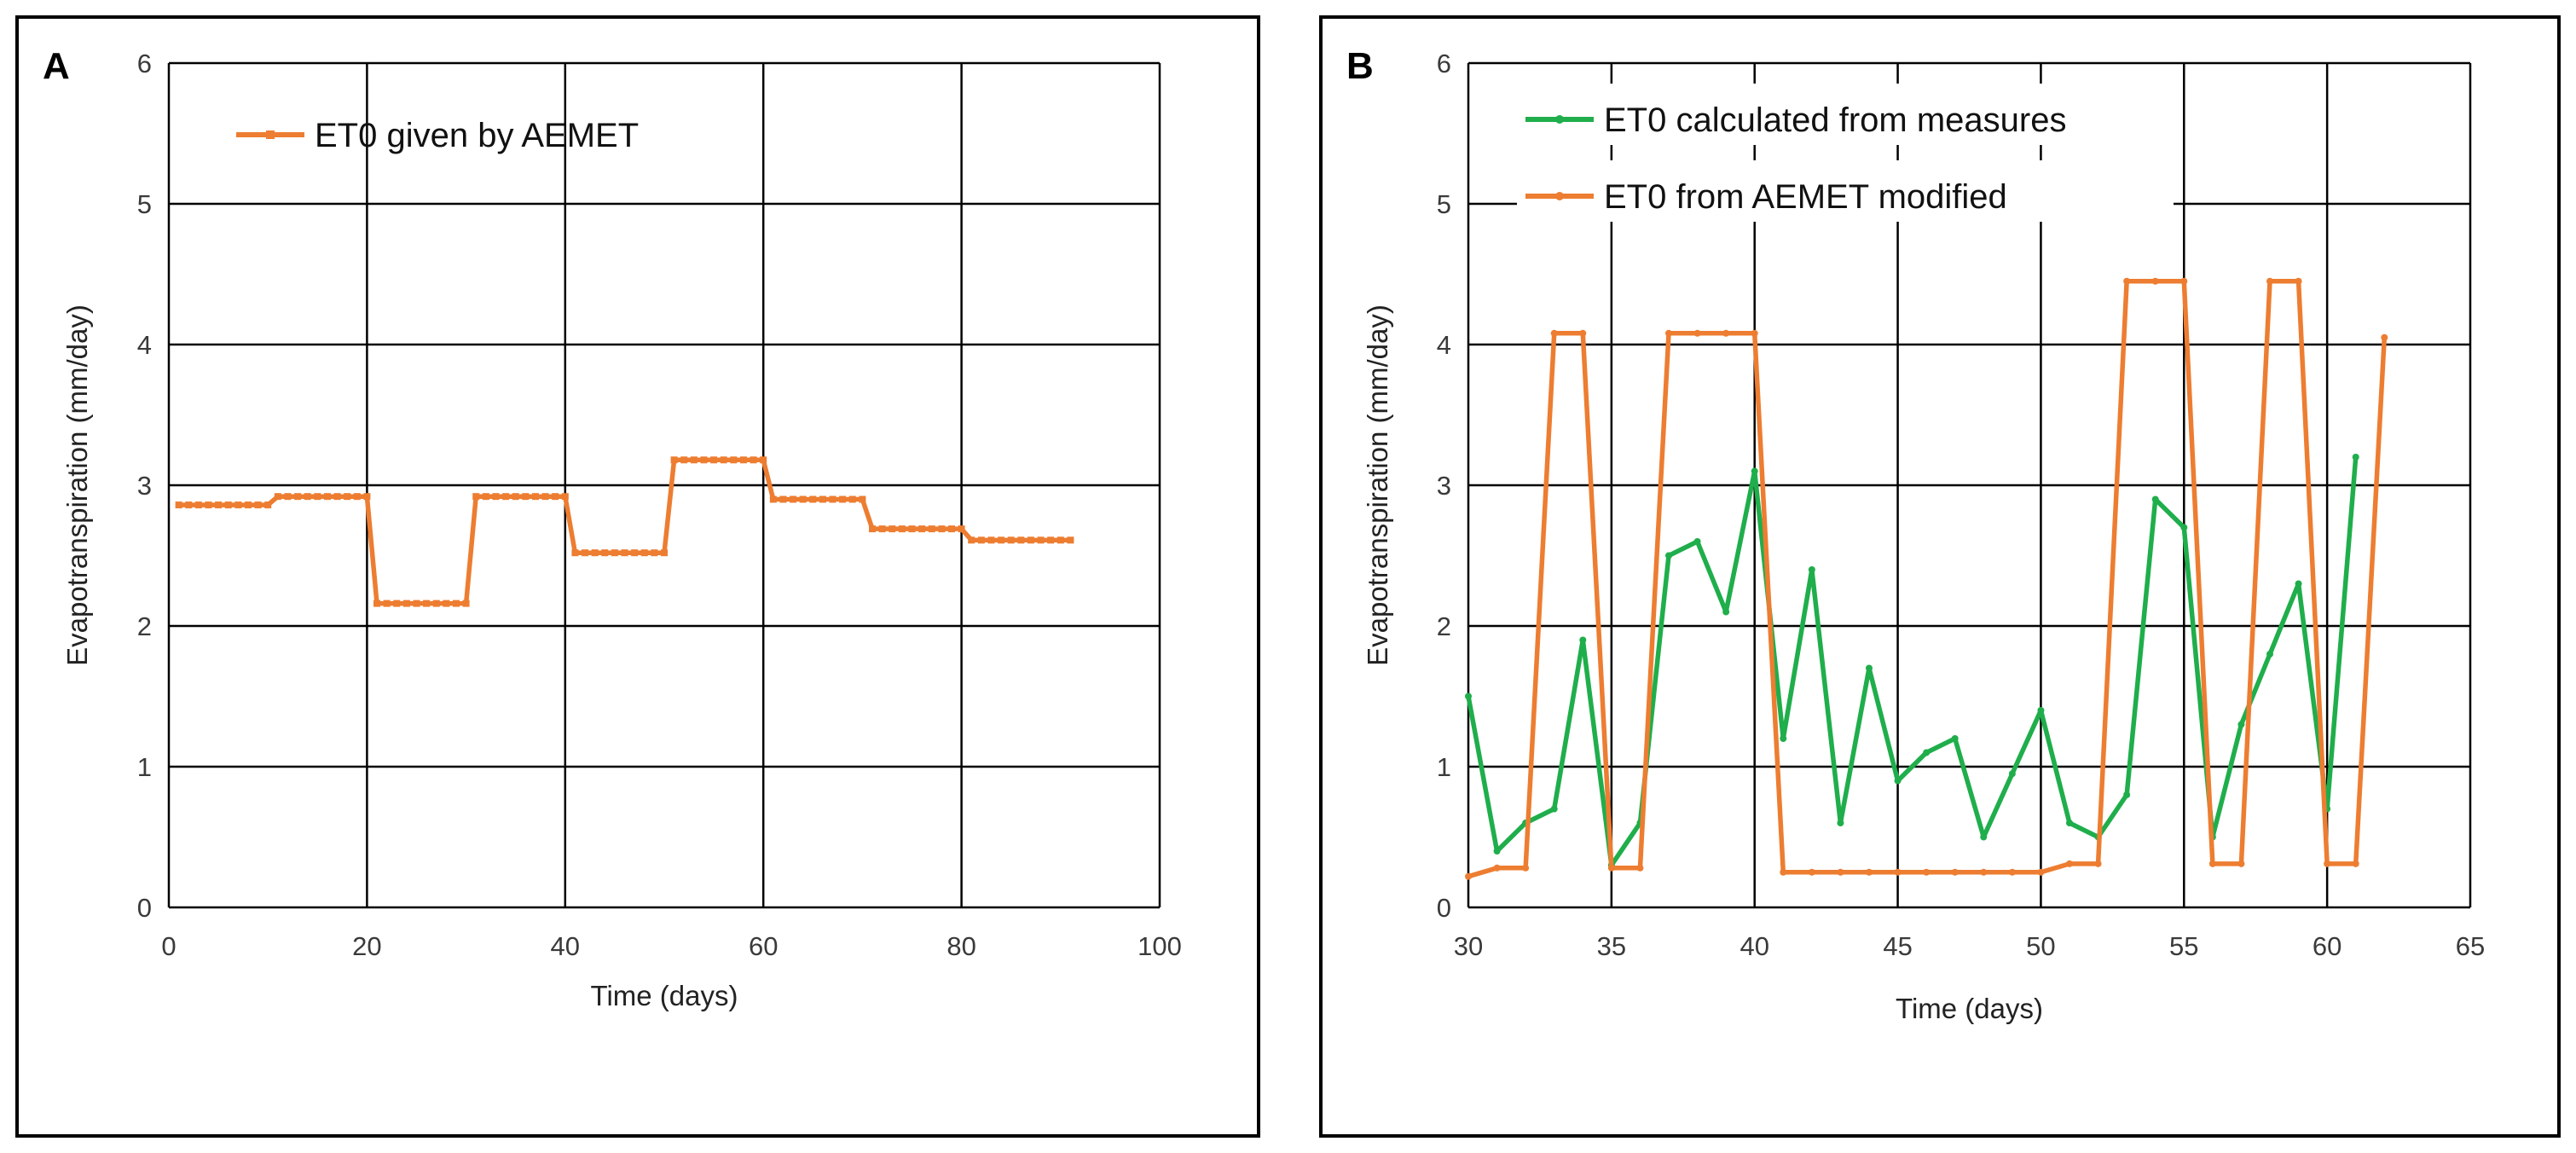 Image resolution: width=2576 pixels, height=1153 pixels. What do you see at coordinates (1806, 197) in the screenshot?
I see `legend-label: ET0 from AEMET modified` at bounding box center [1806, 197].